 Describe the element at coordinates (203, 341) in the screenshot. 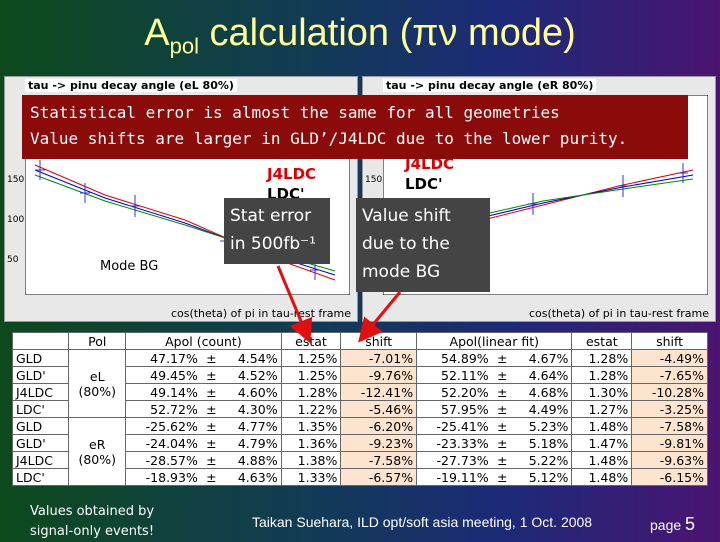

I see `header-cell: Apol (count)` at that location.